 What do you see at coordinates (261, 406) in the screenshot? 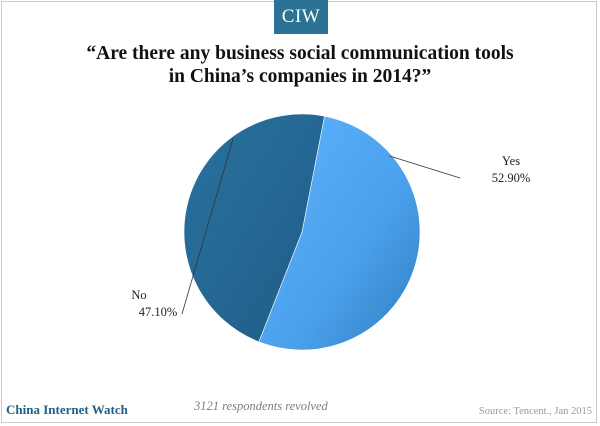
I see `respondents-note: 3121 respondents revolved` at bounding box center [261, 406].